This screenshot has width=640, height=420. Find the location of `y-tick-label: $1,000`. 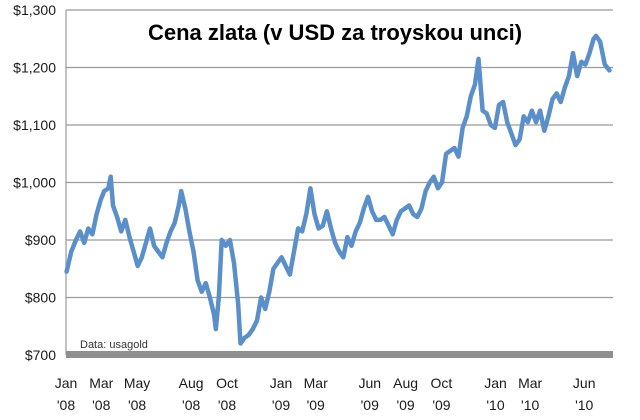

y-tick-label: $1,000 is located at coordinates (34, 183).